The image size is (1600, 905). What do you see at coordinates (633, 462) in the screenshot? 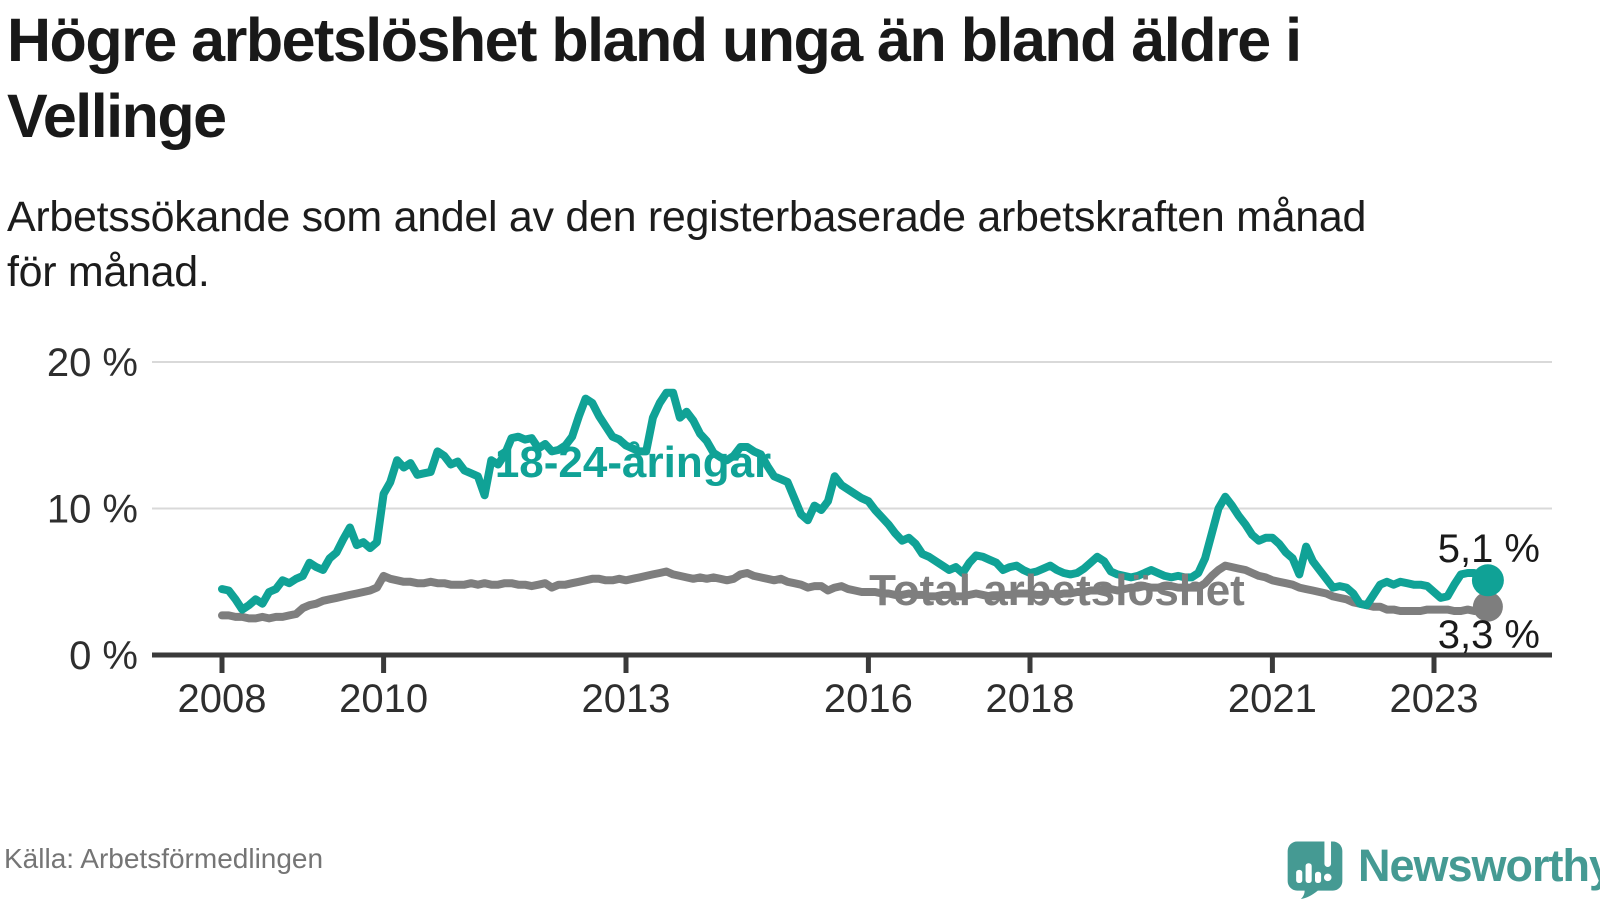
I see `series-label-youth: 18-24-åringar` at bounding box center [633, 462].